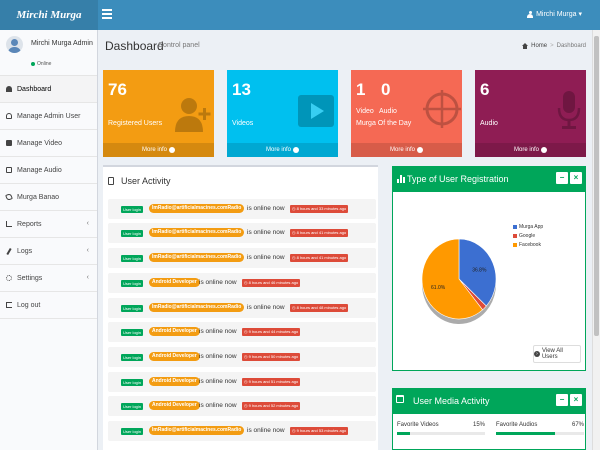 The height and width of the screenshot is (450, 600). I want to click on box-title: User Activity, so click(146, 181).